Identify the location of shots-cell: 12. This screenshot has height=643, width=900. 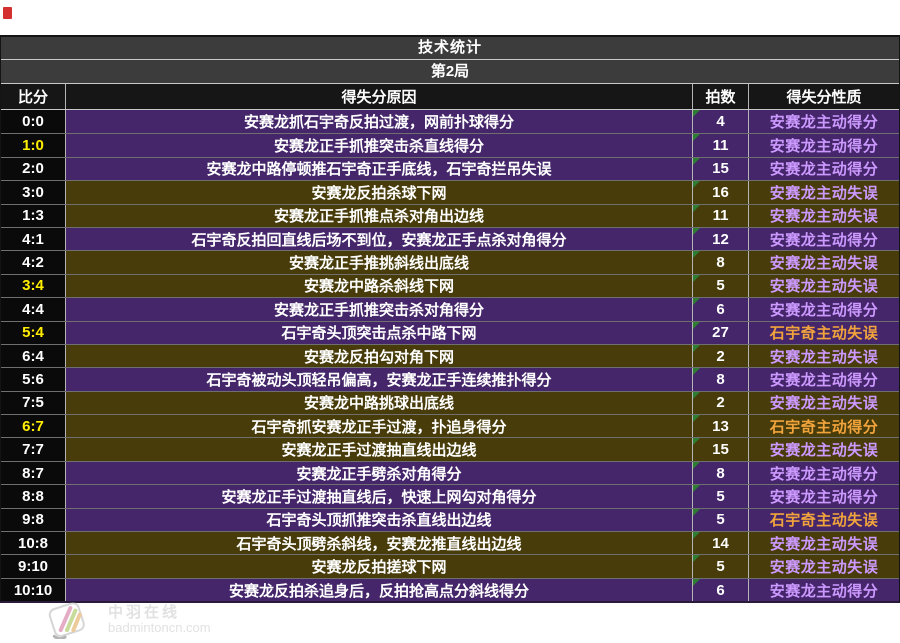
(721, 239).